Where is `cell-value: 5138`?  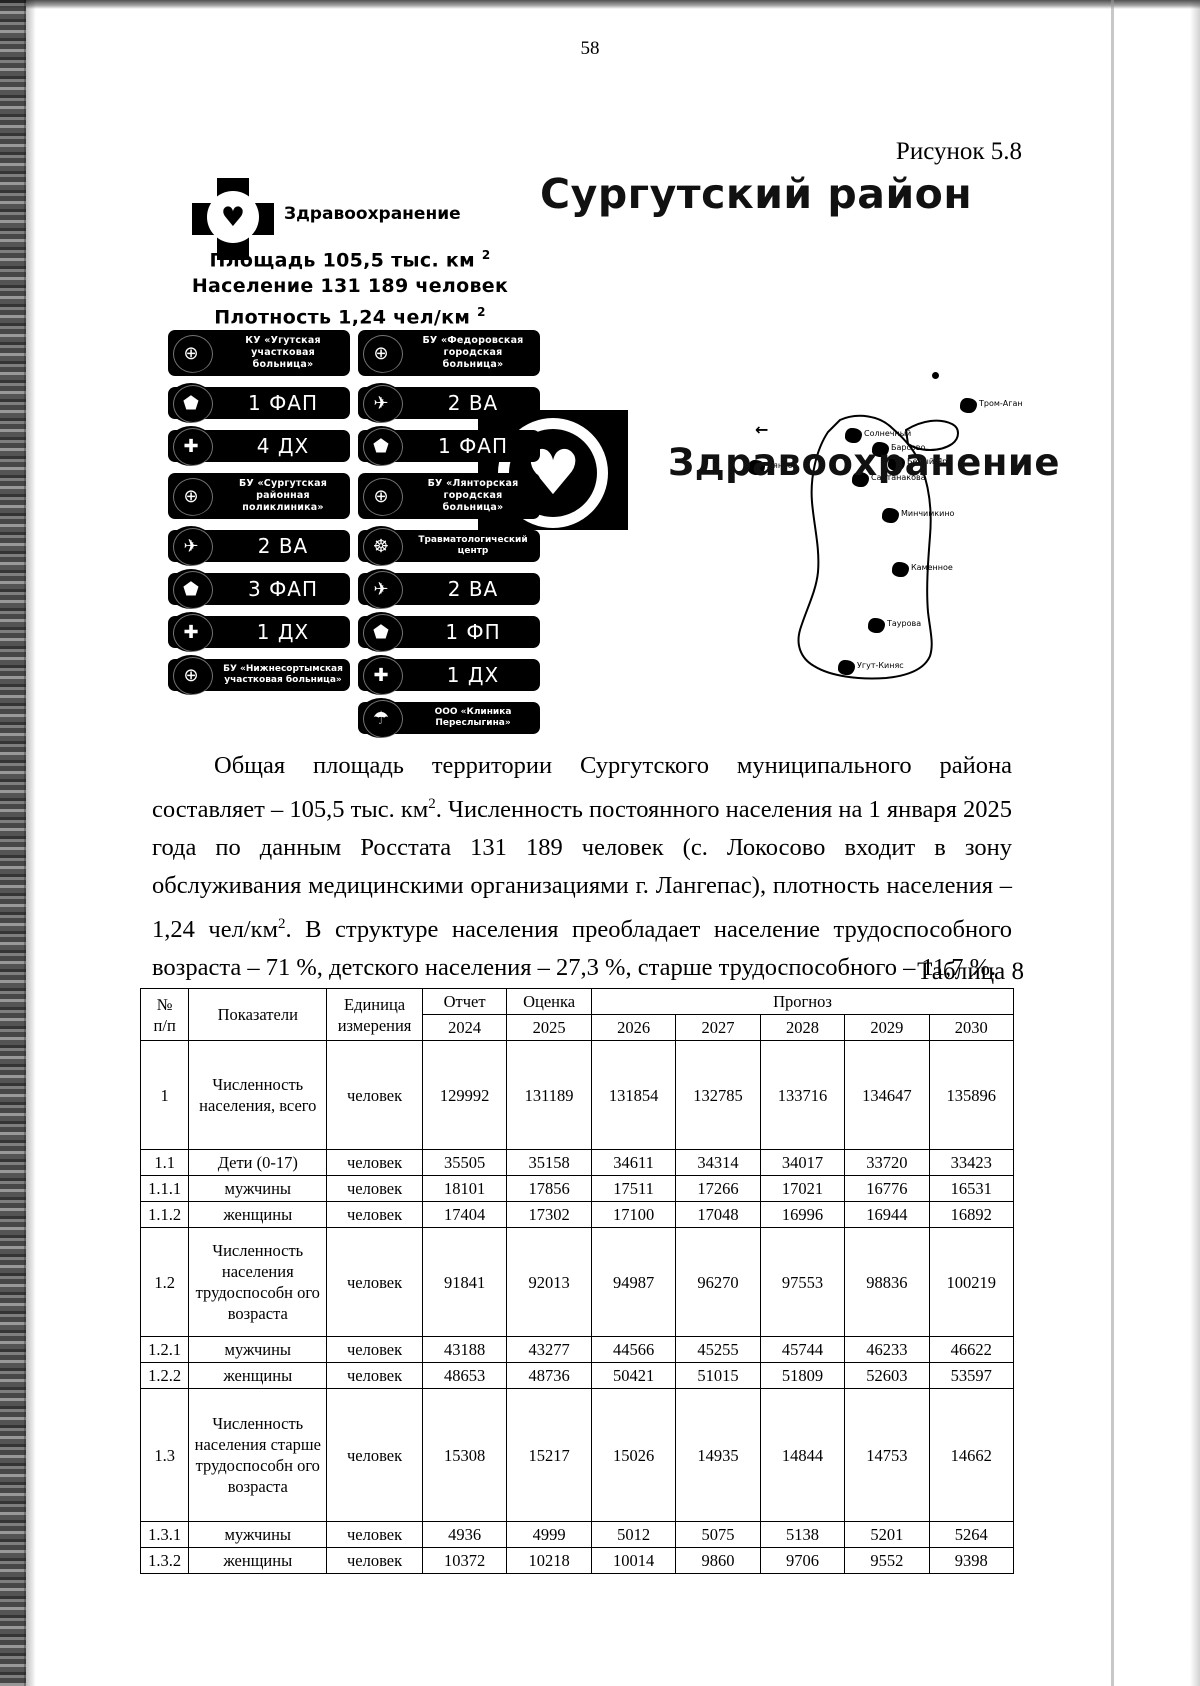
cell-value: 5138 is located at coordinates (802, 1534).